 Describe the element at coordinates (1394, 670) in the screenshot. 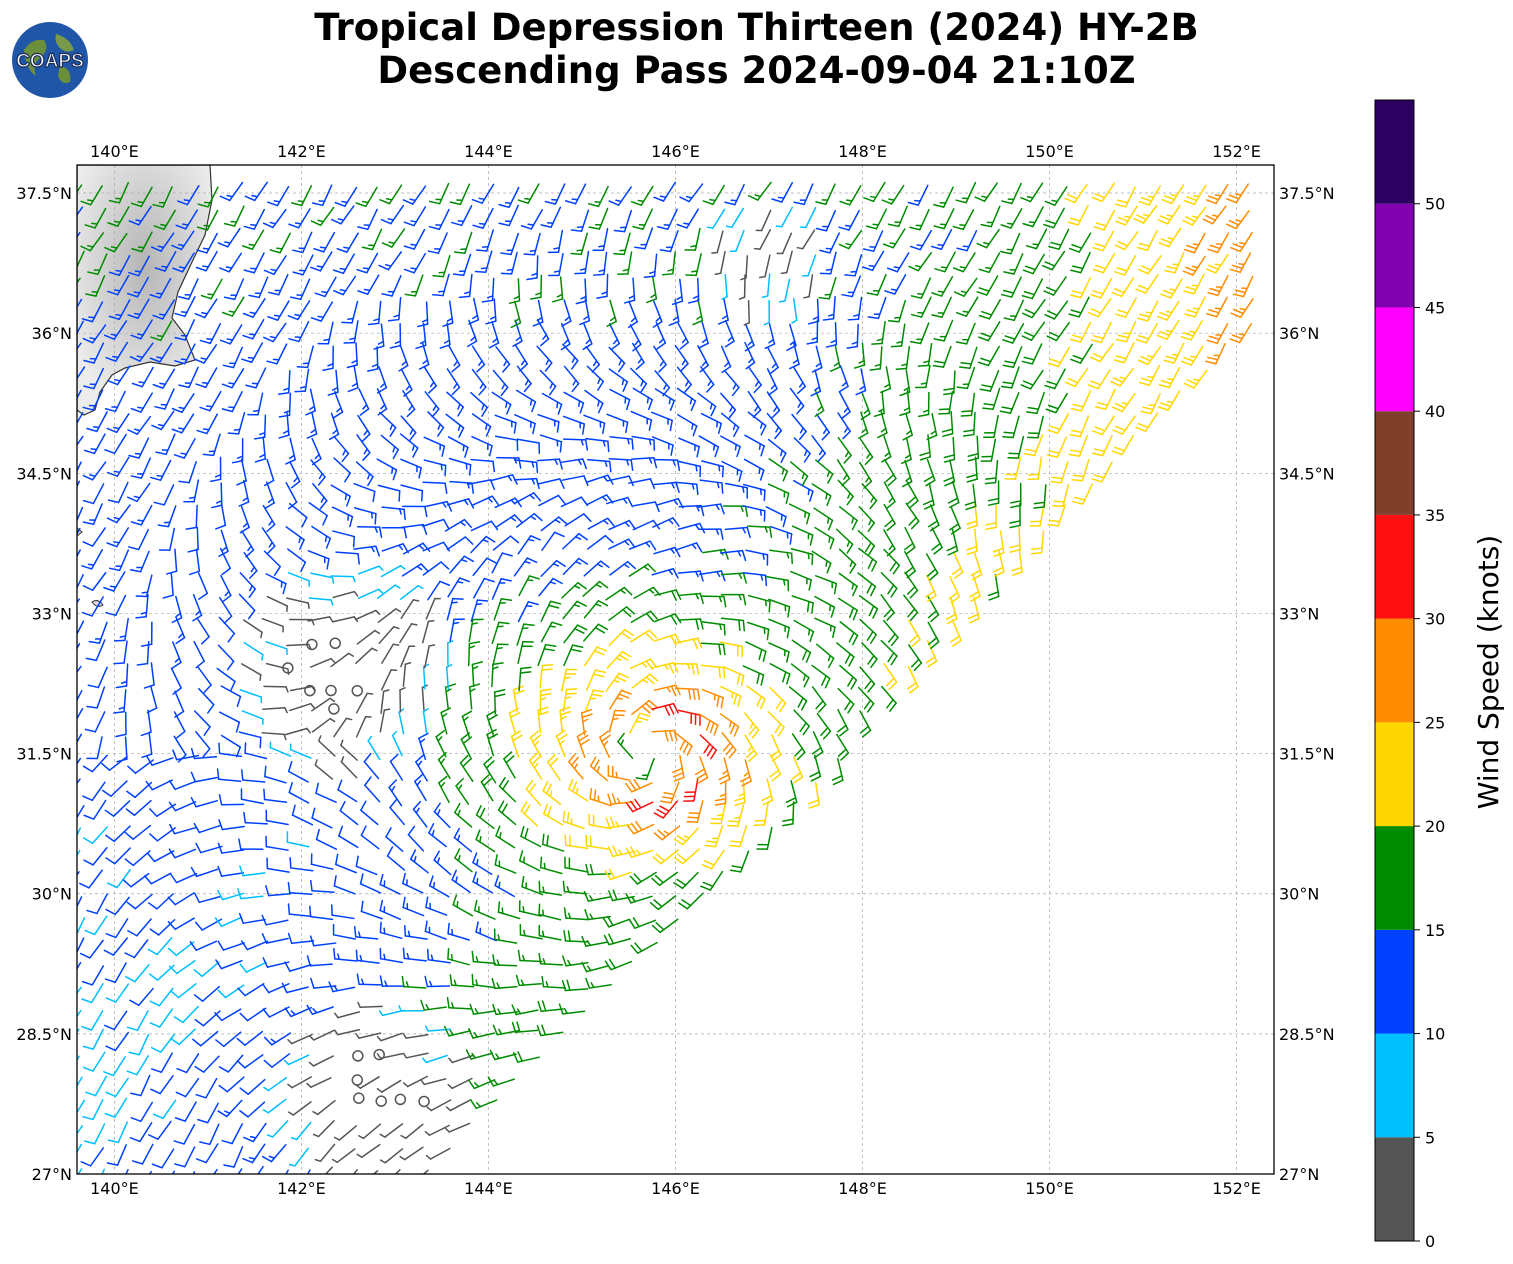

I see `colorbar-frame` at that location.